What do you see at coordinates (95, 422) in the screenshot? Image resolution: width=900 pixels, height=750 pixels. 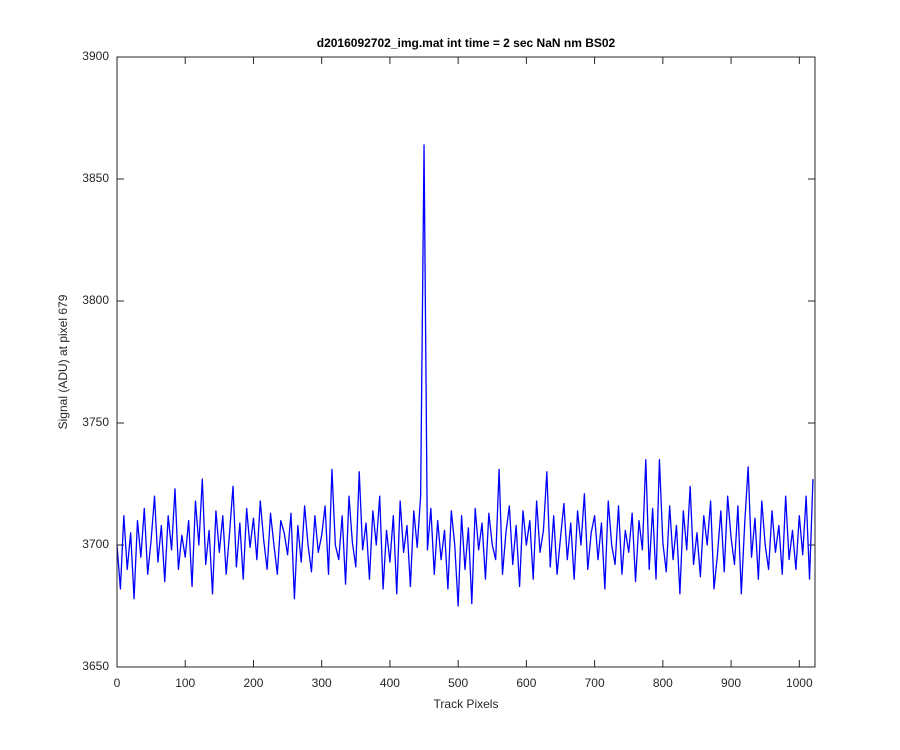 I see `y-tick-label: 3750` at bounding box center [95, 422].